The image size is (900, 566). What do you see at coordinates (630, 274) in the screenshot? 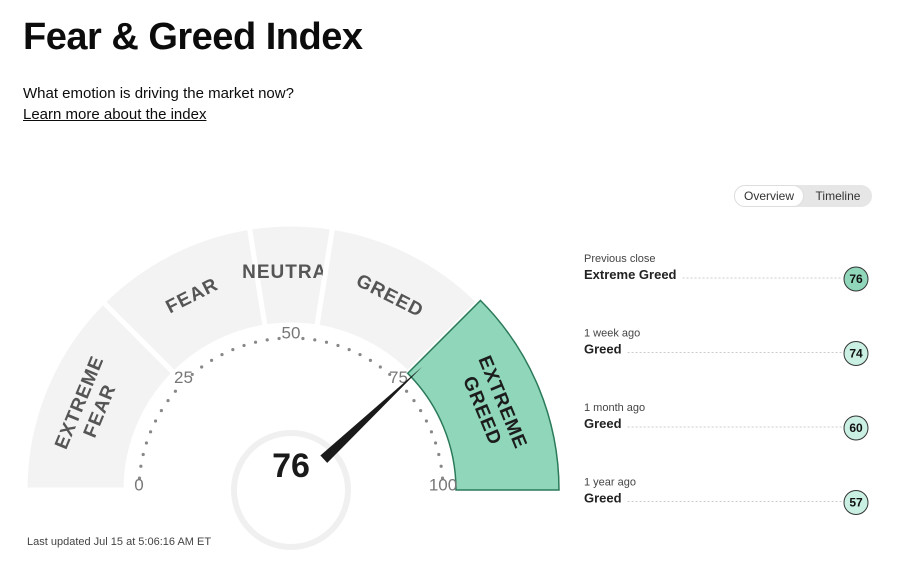
I see `history-status: Extreme Greed` at bounding box center [630, 274].